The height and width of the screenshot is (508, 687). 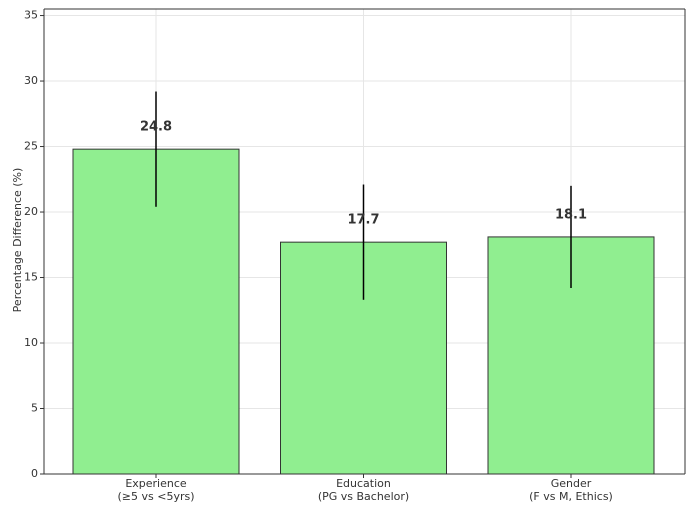 I want to click on y-tick-label: 0, so click(x=34, y=473).